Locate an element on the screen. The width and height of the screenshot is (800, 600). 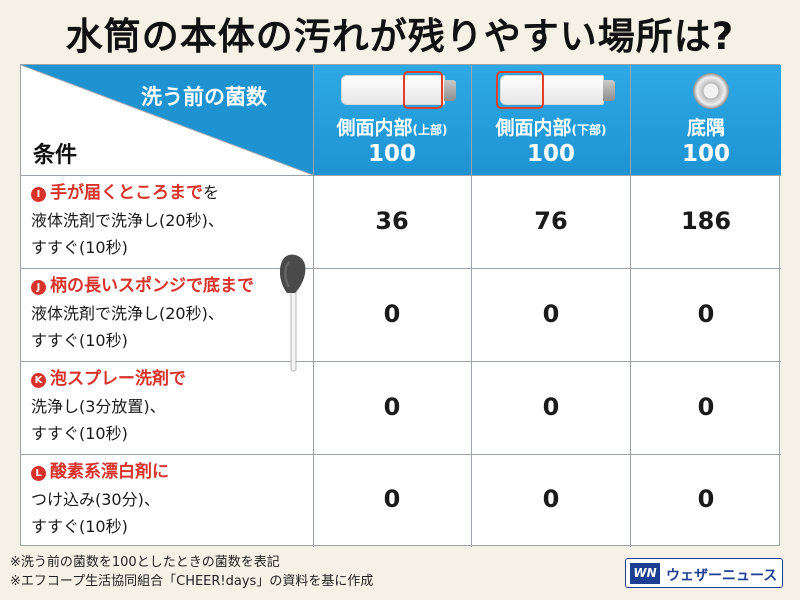
bottle-bottom-icon is located at coordinates (711, 91).